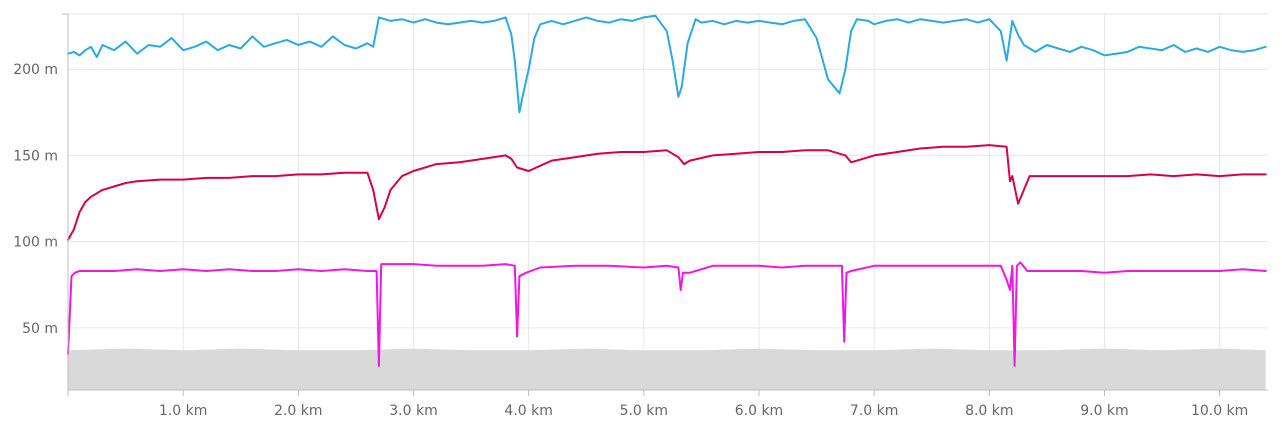  What do you see at coordinates (413, 411) in the screenshot?
I see `x-tick-label: 3.0 km` at bounding box center [413, 411].